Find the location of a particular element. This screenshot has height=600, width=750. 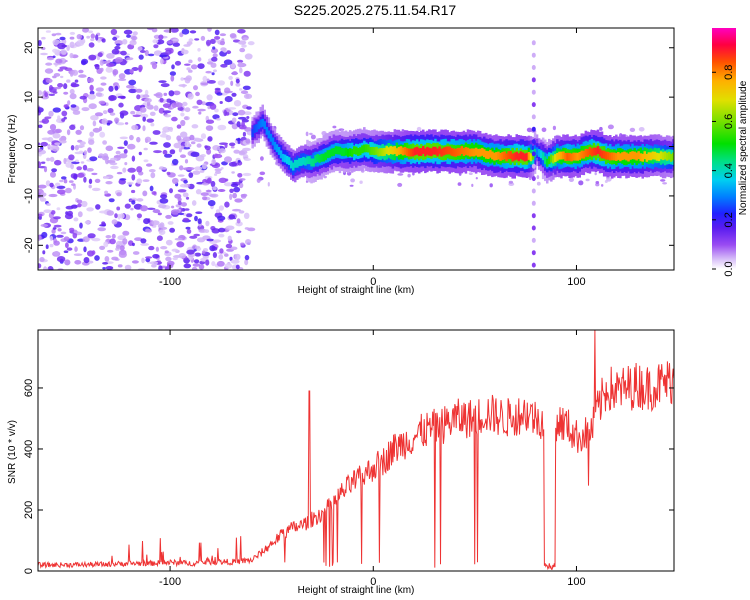

y-tick-label: 20 is located at coordinates (29, 48).